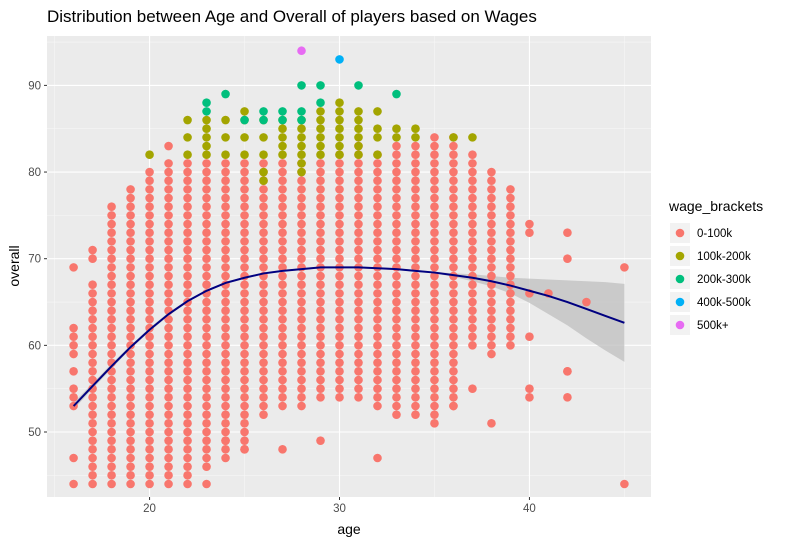 This screenshot has width=785, height=544. Describe the element at coordinates (320, 103) in the screenshot. I see `point-200k-300k` at that location.